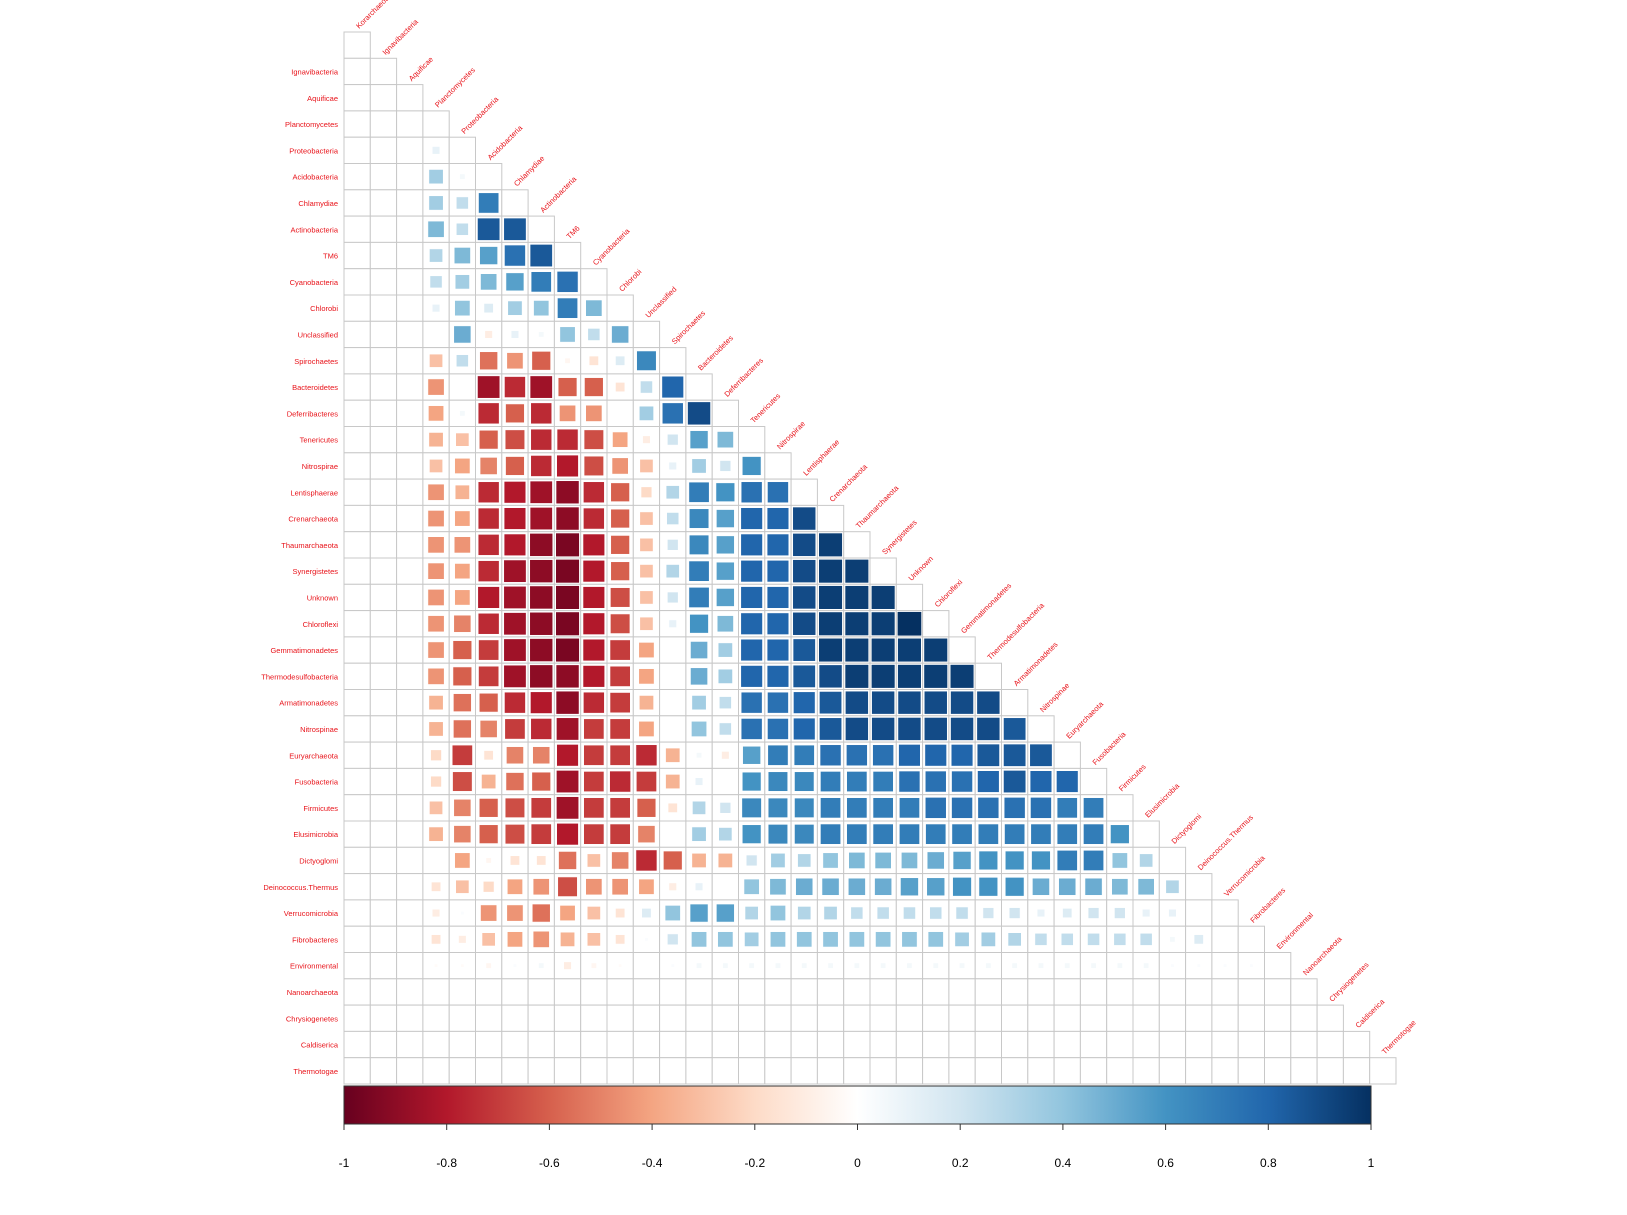 The height and width of the screenshot is (1215, 1627). I want to click on corr-cell-Elusimicrobia-Crenarchaeota, so click(831, 834).